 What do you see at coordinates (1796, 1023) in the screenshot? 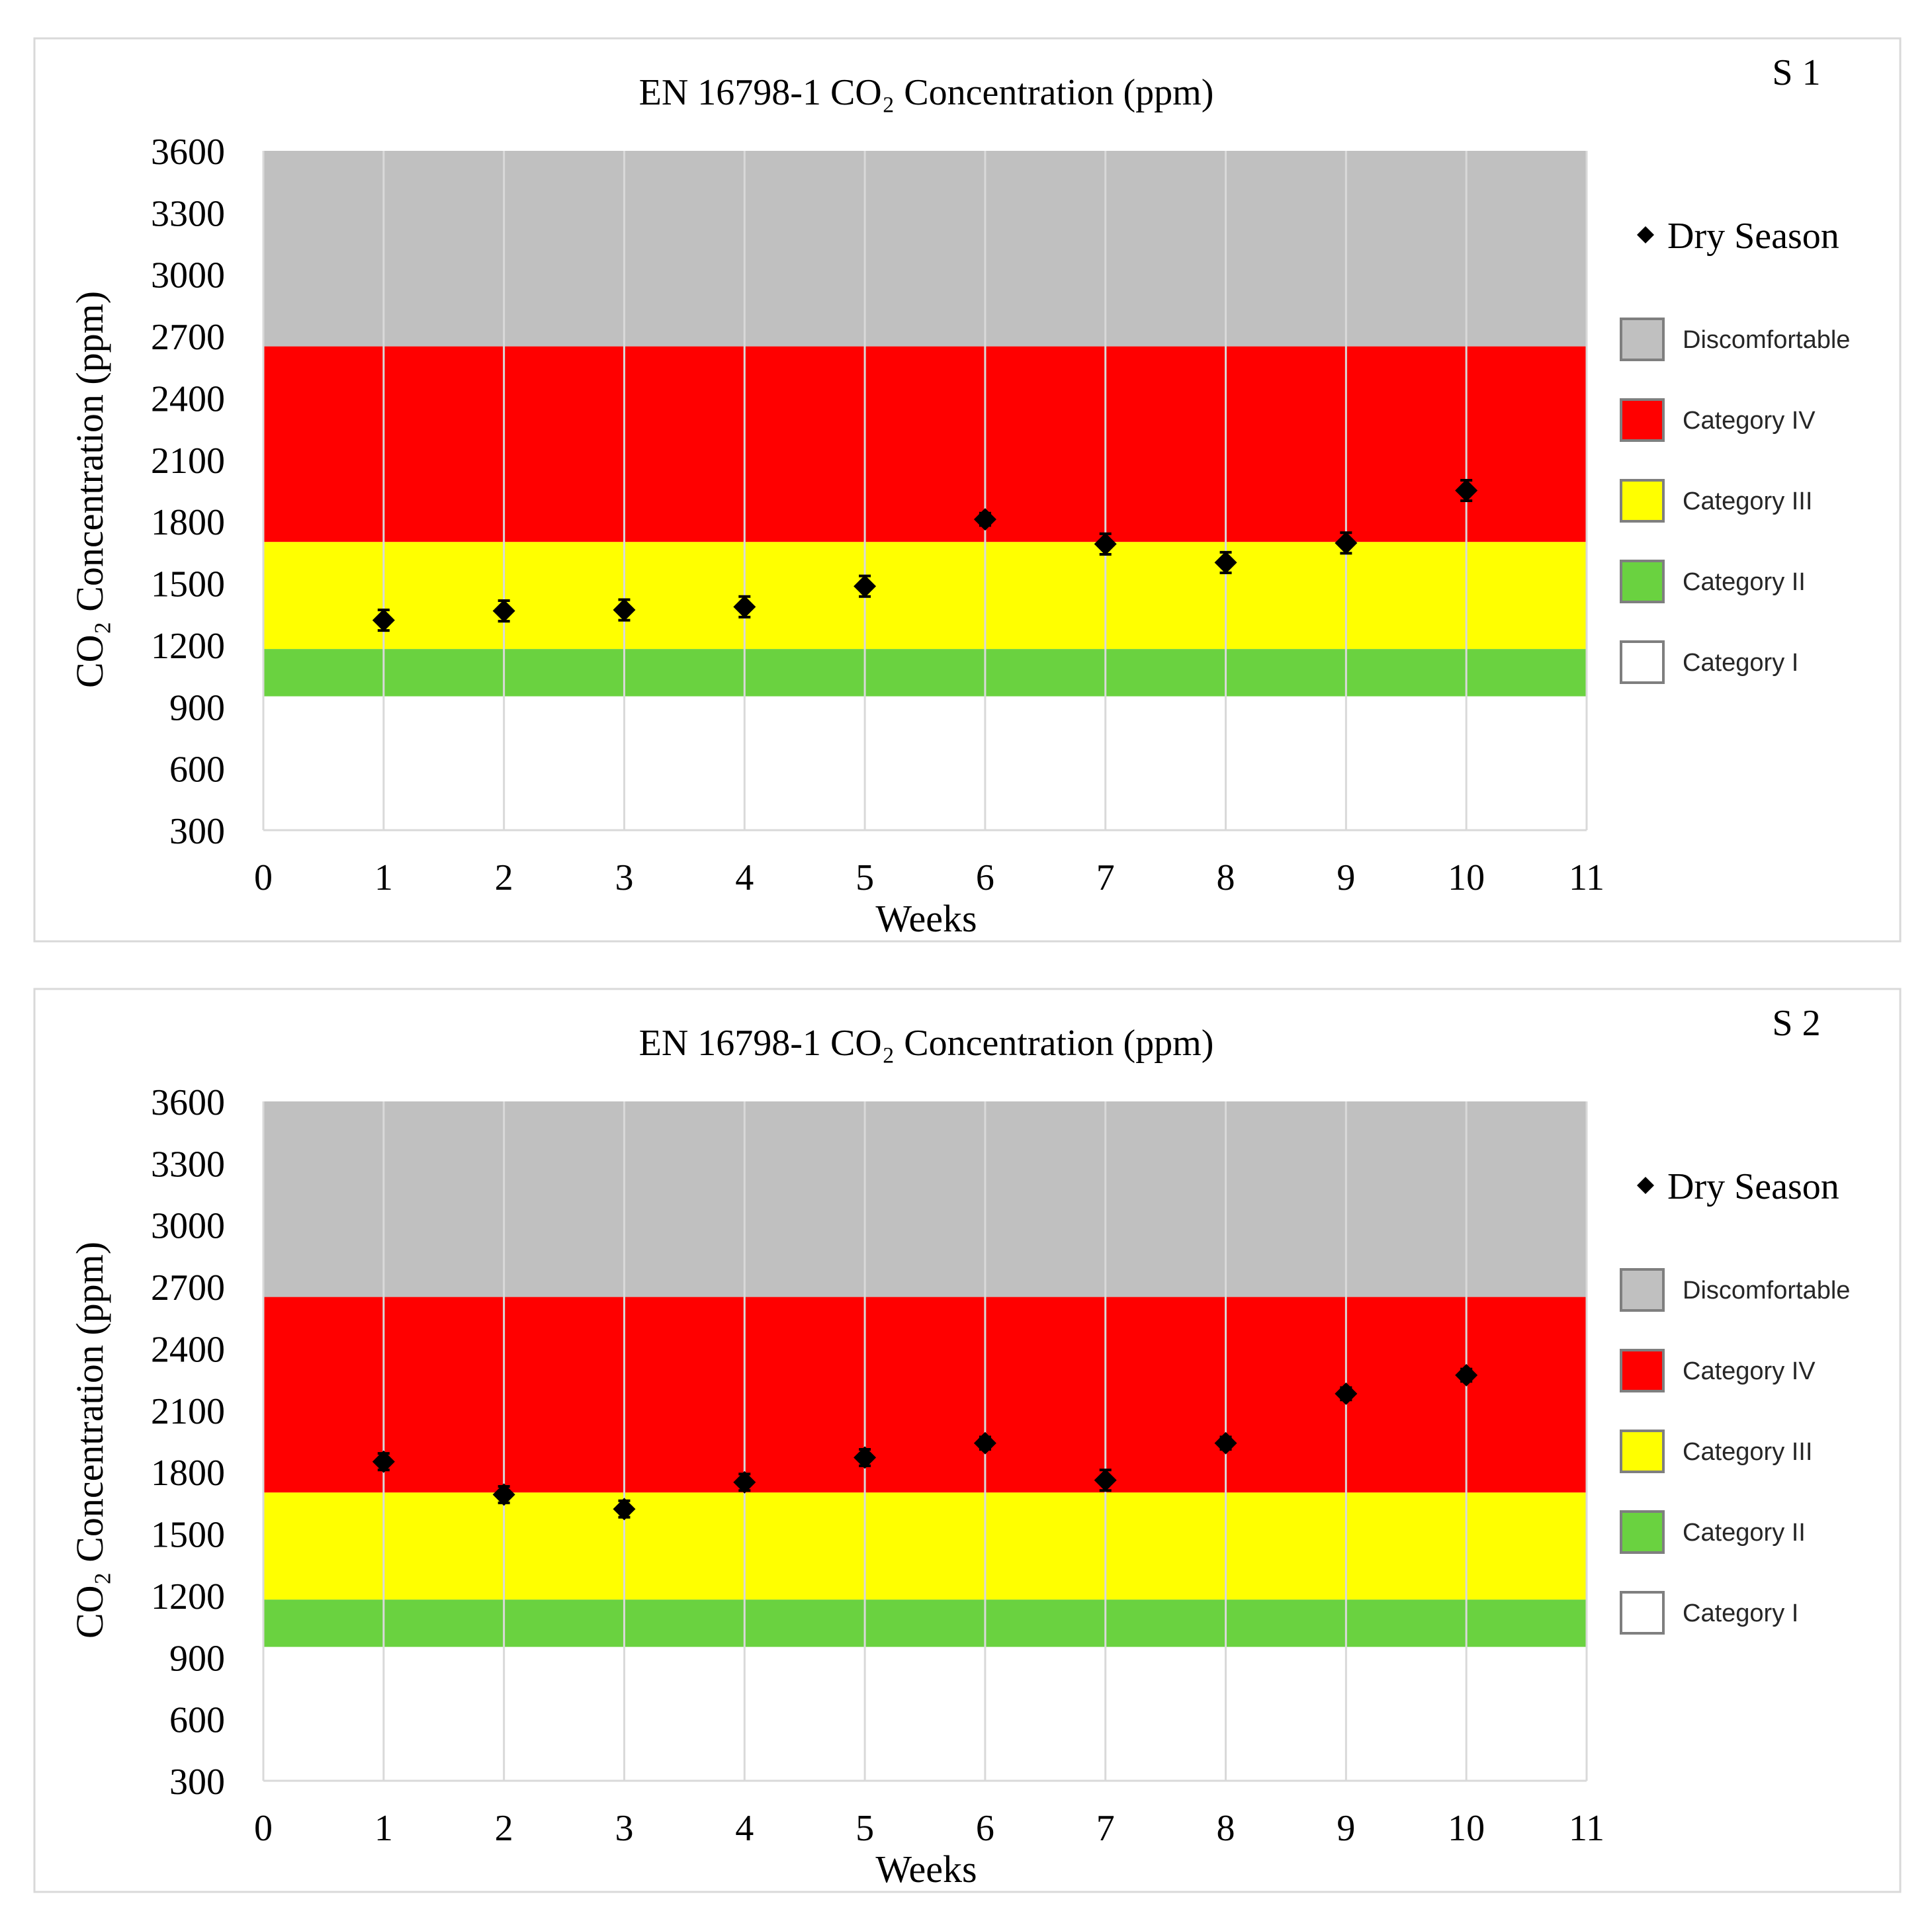
I see `panel-label: S 2` at bounding box center [1796, 1023].